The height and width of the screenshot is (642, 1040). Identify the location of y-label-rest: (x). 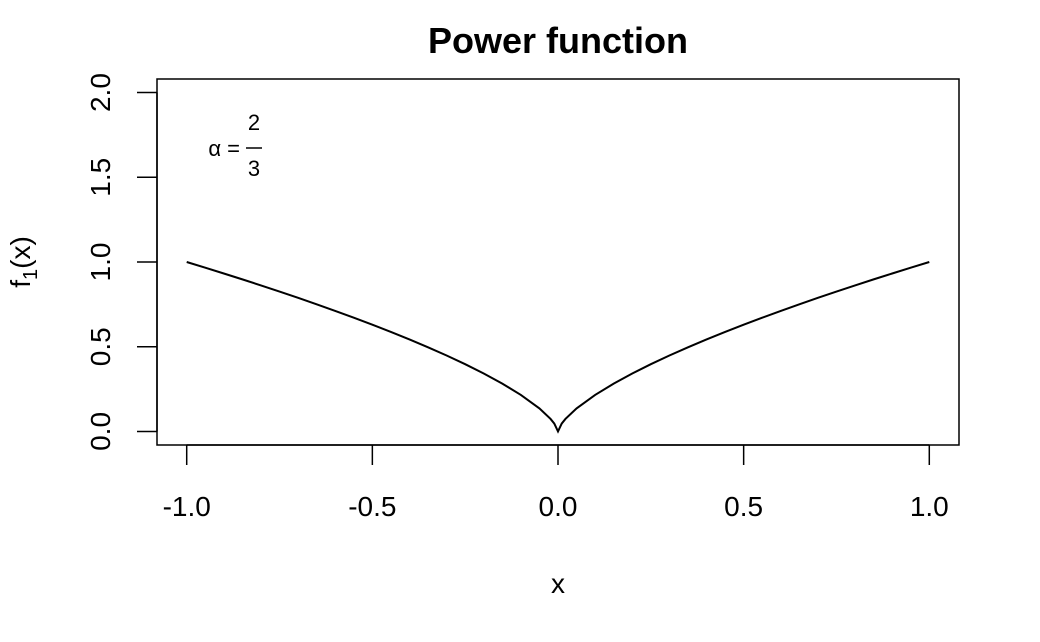
(20, 252).